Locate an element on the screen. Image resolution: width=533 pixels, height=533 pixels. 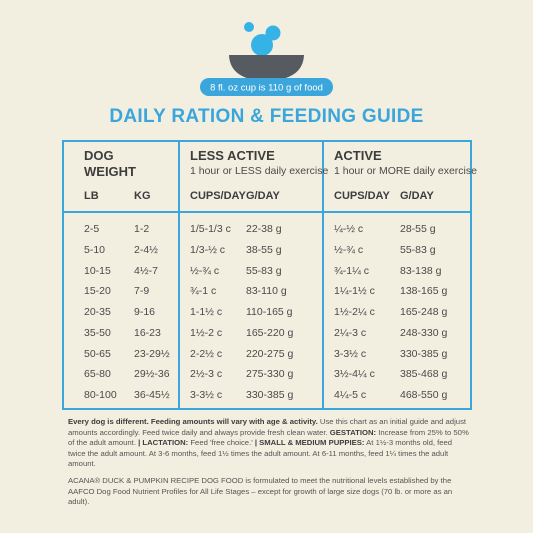
cell: 5-10 is located at coordinates (95, 249).